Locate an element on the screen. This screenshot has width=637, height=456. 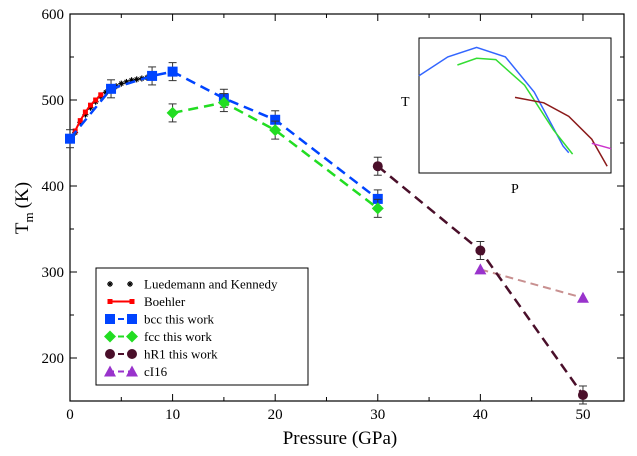
y-tick-label: 200 is located at coordinates (53, 359).